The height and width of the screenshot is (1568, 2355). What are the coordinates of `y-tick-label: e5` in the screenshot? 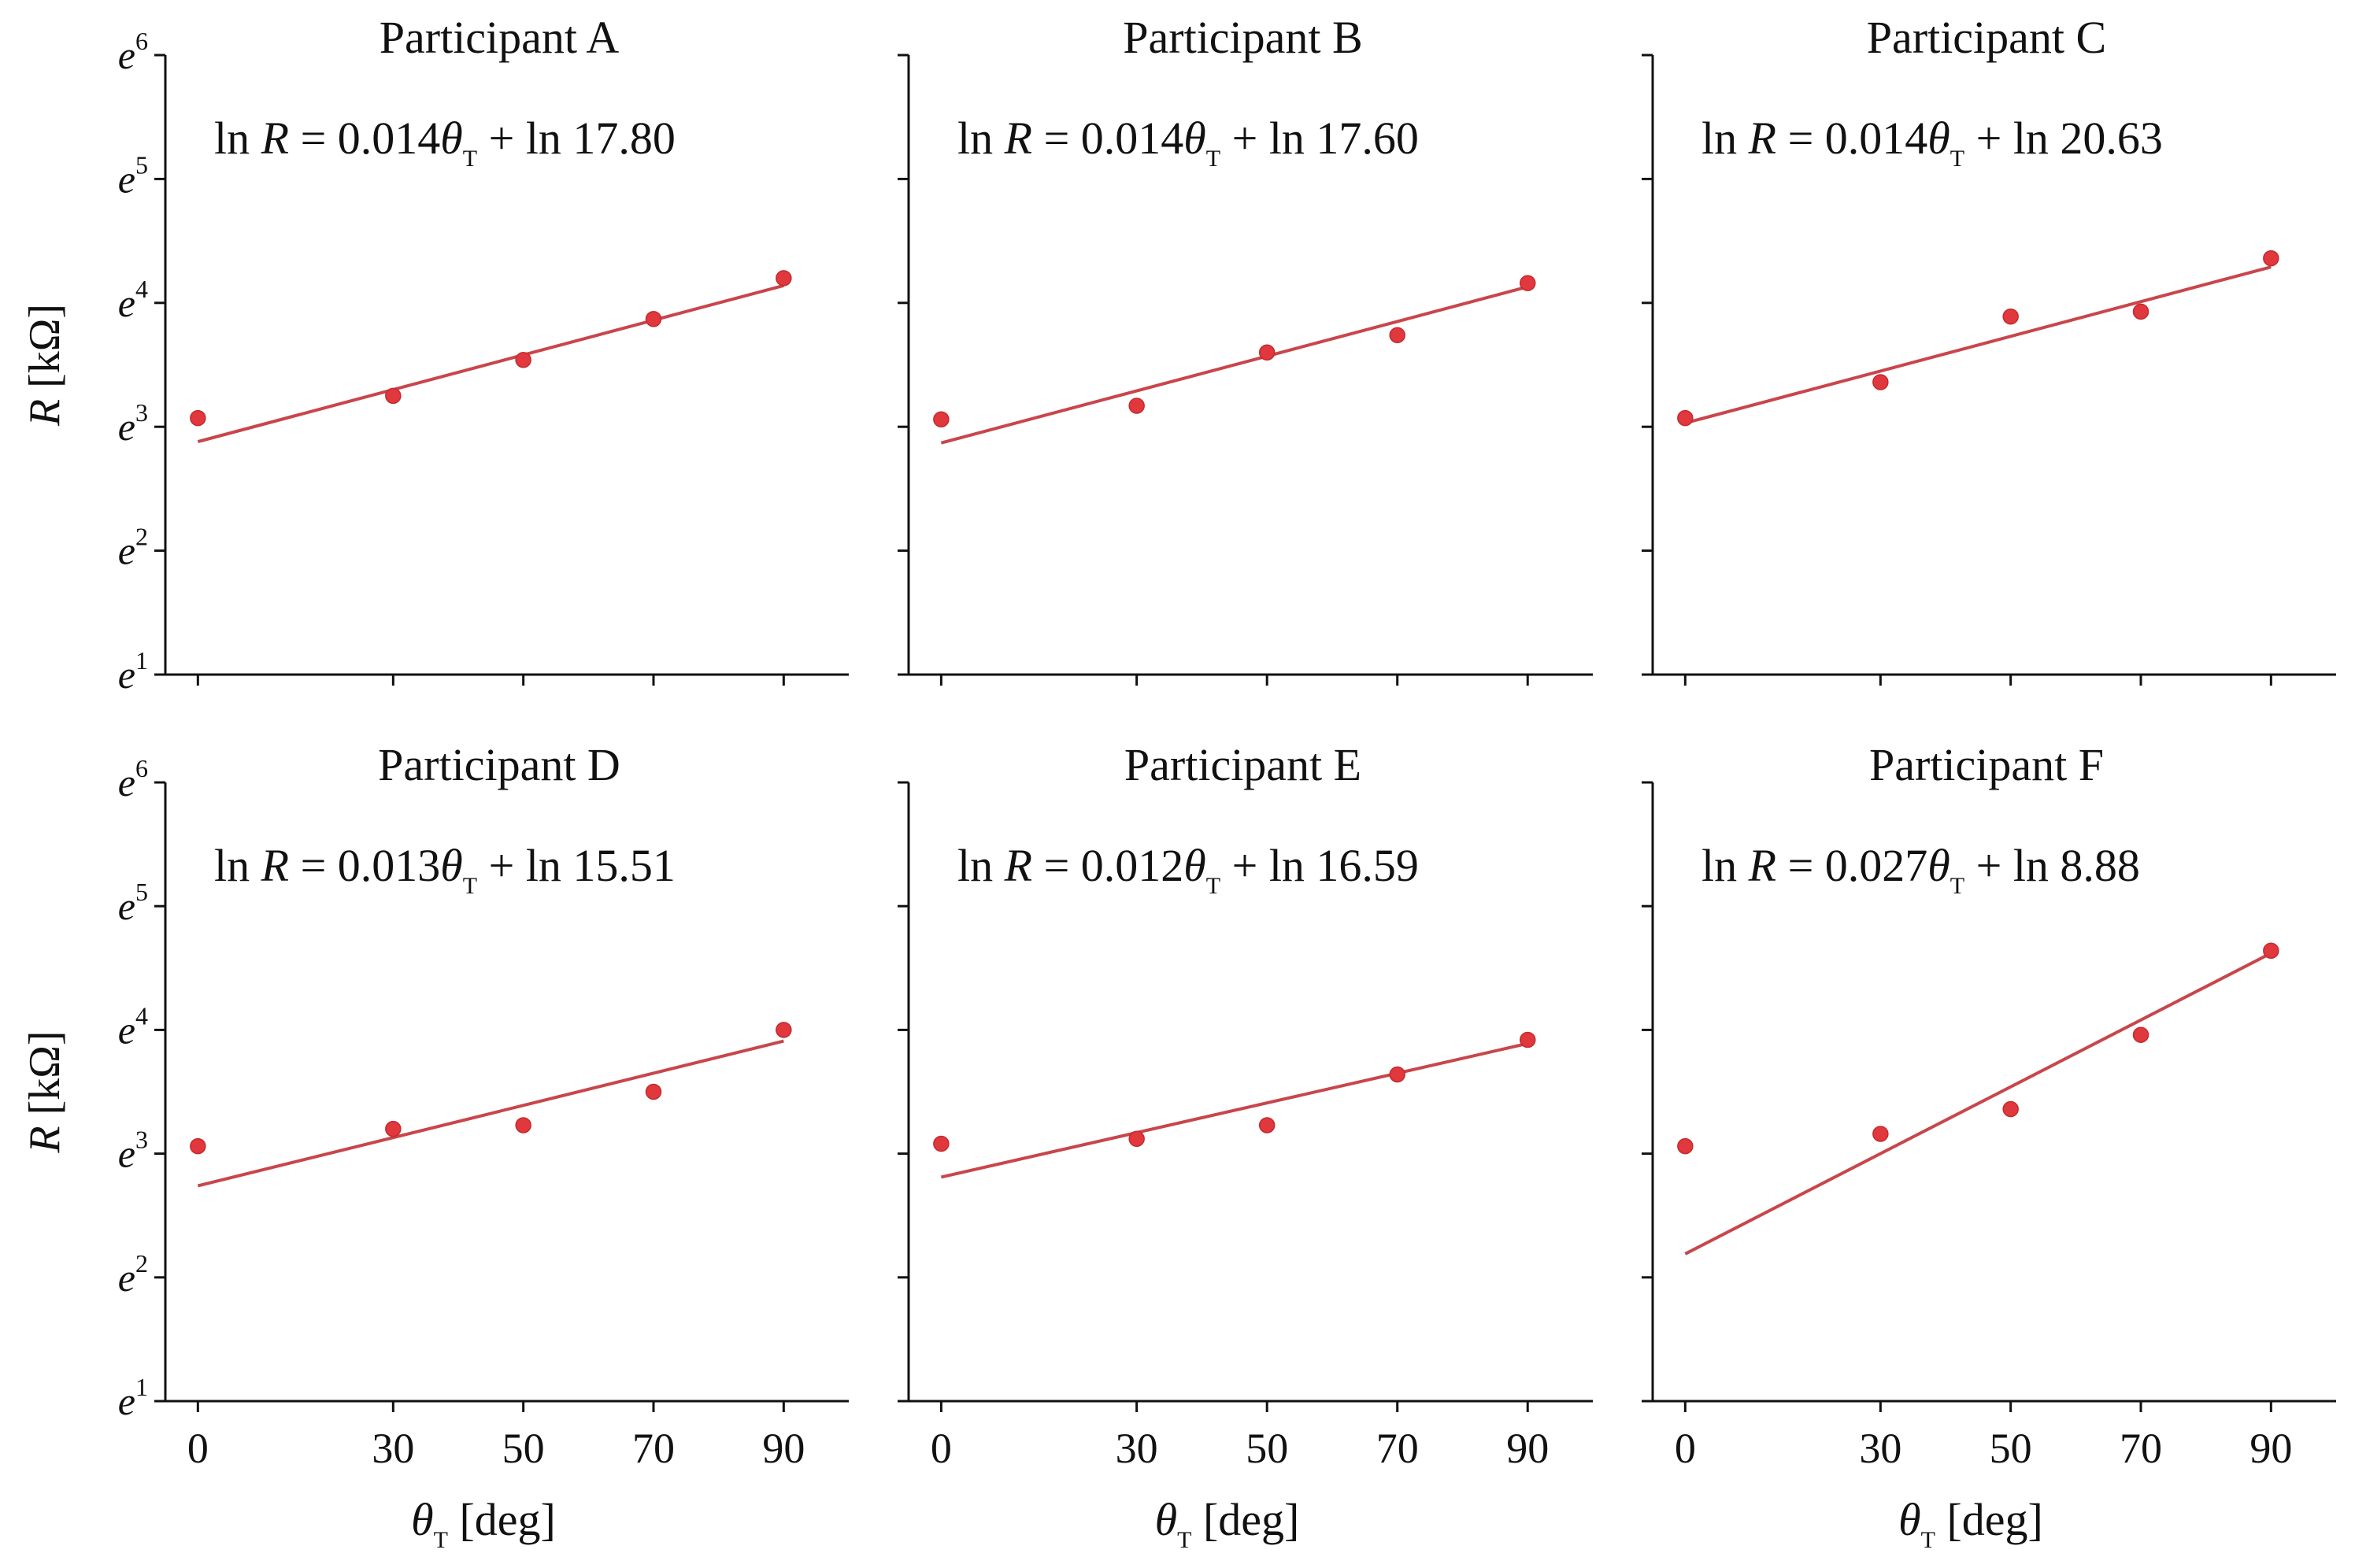 It's located at (133, 903).